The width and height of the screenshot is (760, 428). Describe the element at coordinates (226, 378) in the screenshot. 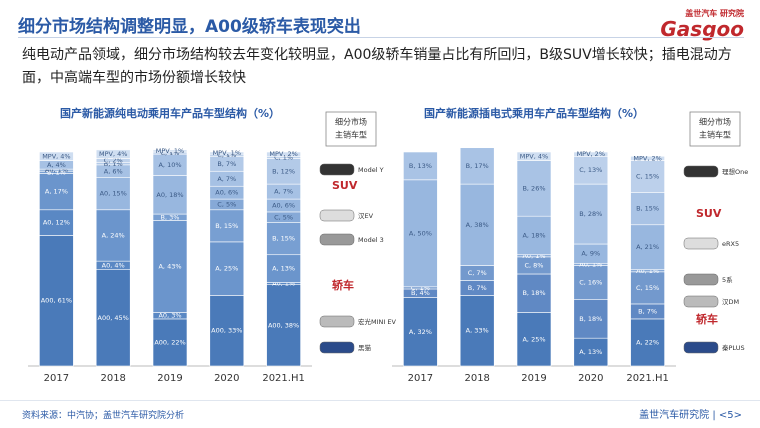

I see `x-tick-label: 2020` at that location.